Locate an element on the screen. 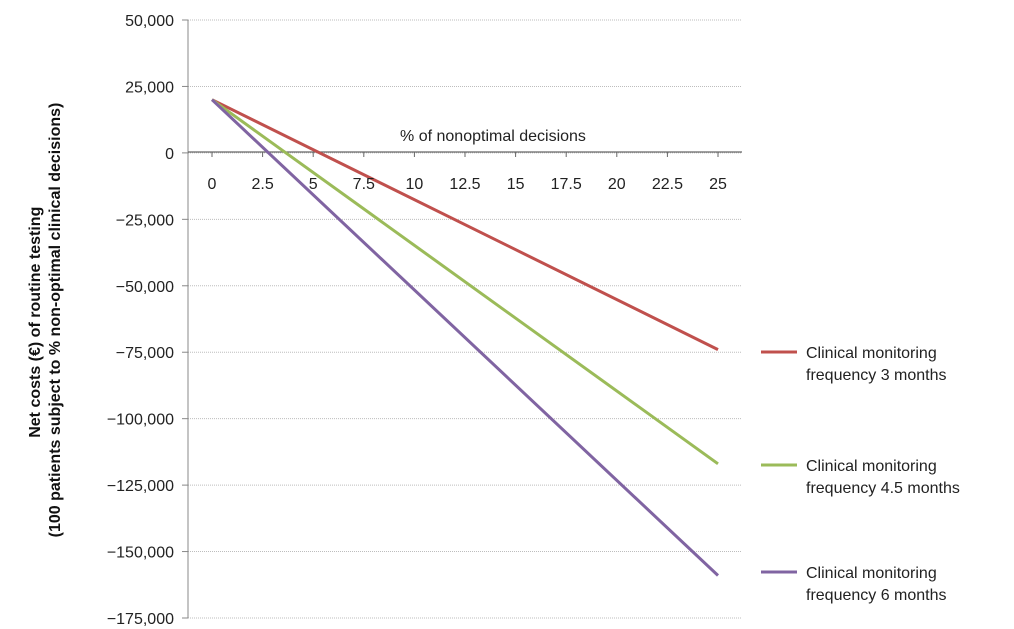 This screenshot has height=629, width=1014. legend-label: frequency 3 months is located at coordinates (876, 375).